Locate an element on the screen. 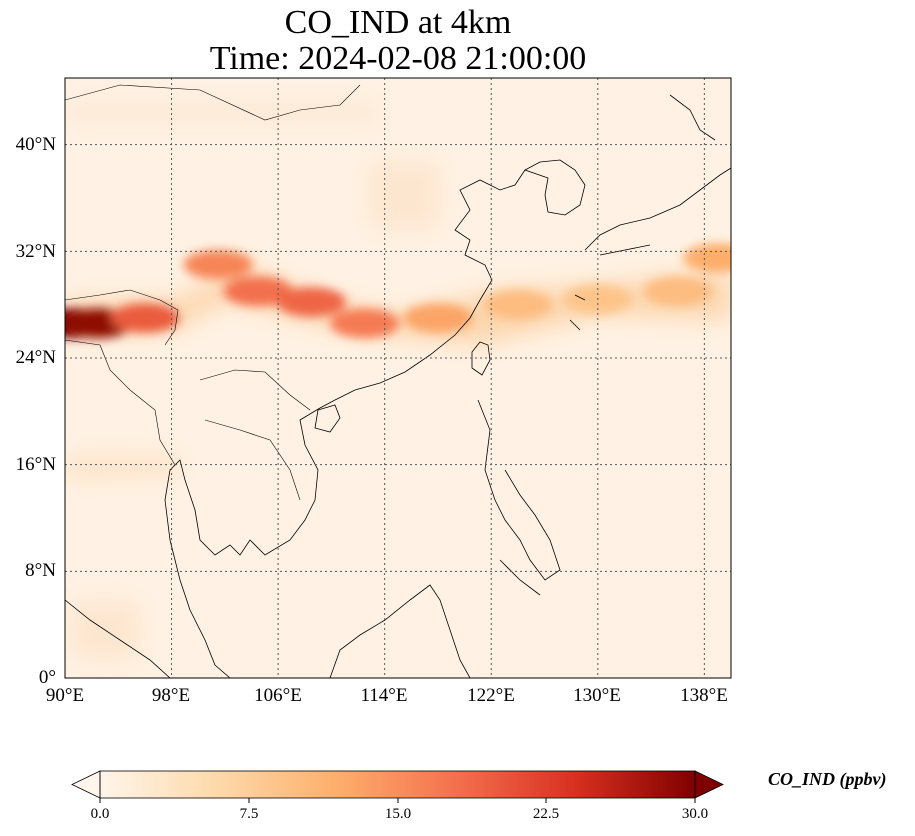 The width and height of the screenshot is (915, 836). lat-label-40: 40°N is located at coordinates (35, 144).